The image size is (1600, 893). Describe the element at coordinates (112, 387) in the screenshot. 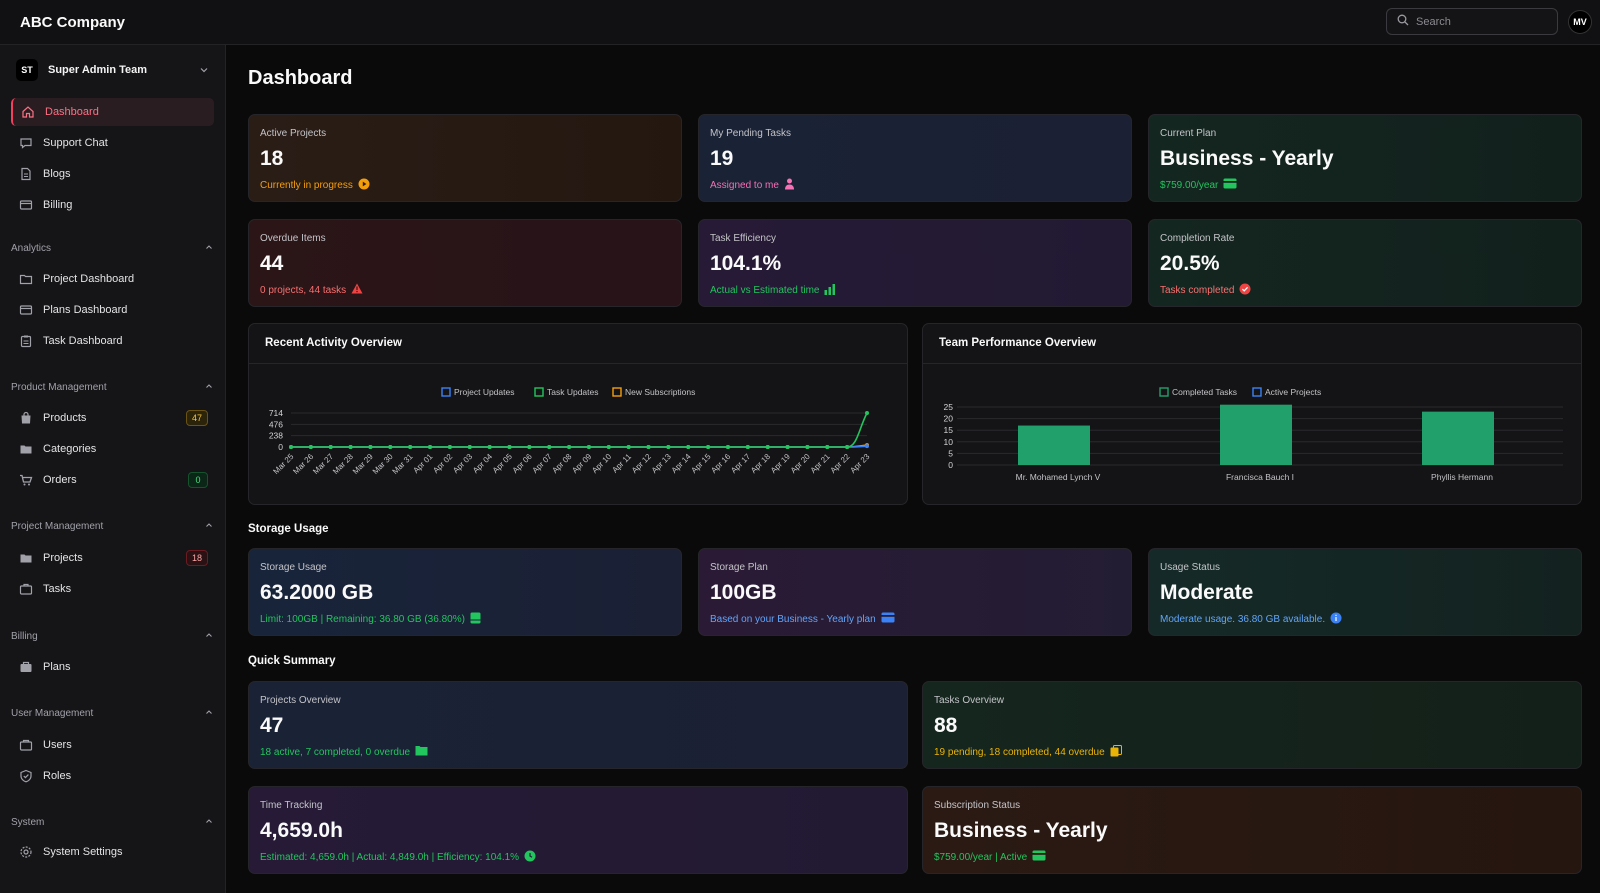

I see `section-product-management-header: Product Management` at that location.